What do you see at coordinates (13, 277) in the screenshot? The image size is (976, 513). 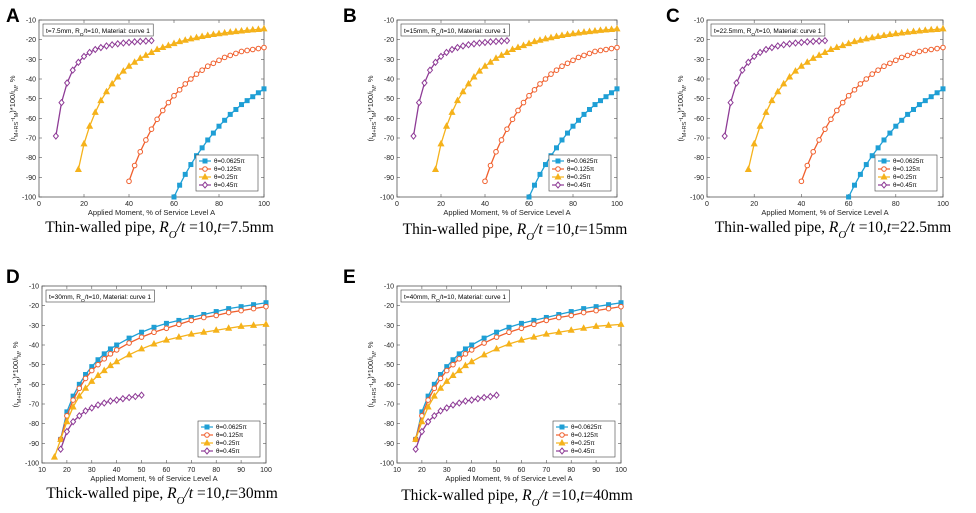 I see `panel-letter: D` at bounding box center [13, 277].